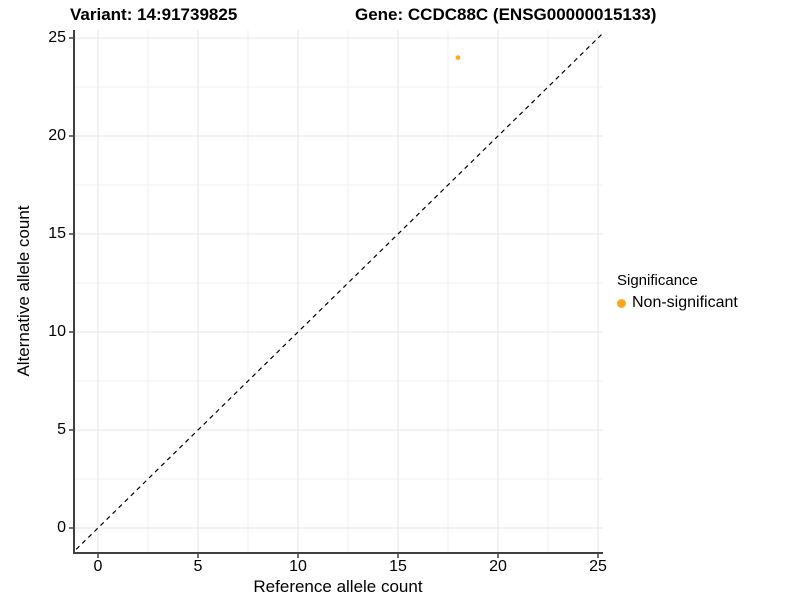 The image size is (800, 600). What do you see at coordinates (677, 292) in the screenshot?
I see `legend: Significance Non-significant` at bounding box center [677, 292].